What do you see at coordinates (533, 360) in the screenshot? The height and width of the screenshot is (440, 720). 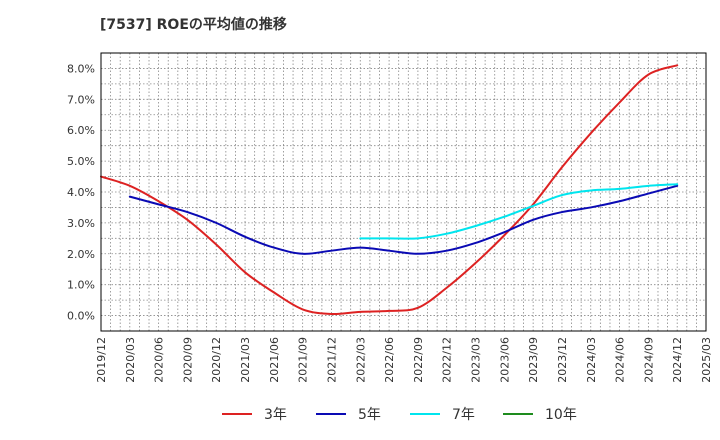 I see `x-tick-label: 2023/09` at bounding box center [533, 360].